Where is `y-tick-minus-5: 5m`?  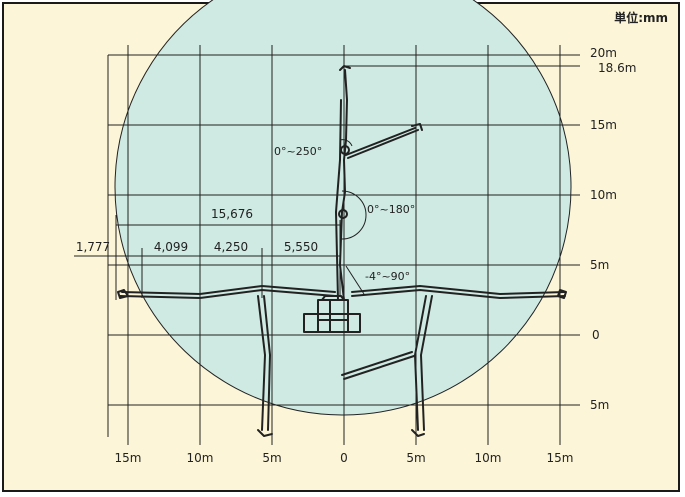 y-tick-minus-5: 5m is located at coordinates (599, 405).